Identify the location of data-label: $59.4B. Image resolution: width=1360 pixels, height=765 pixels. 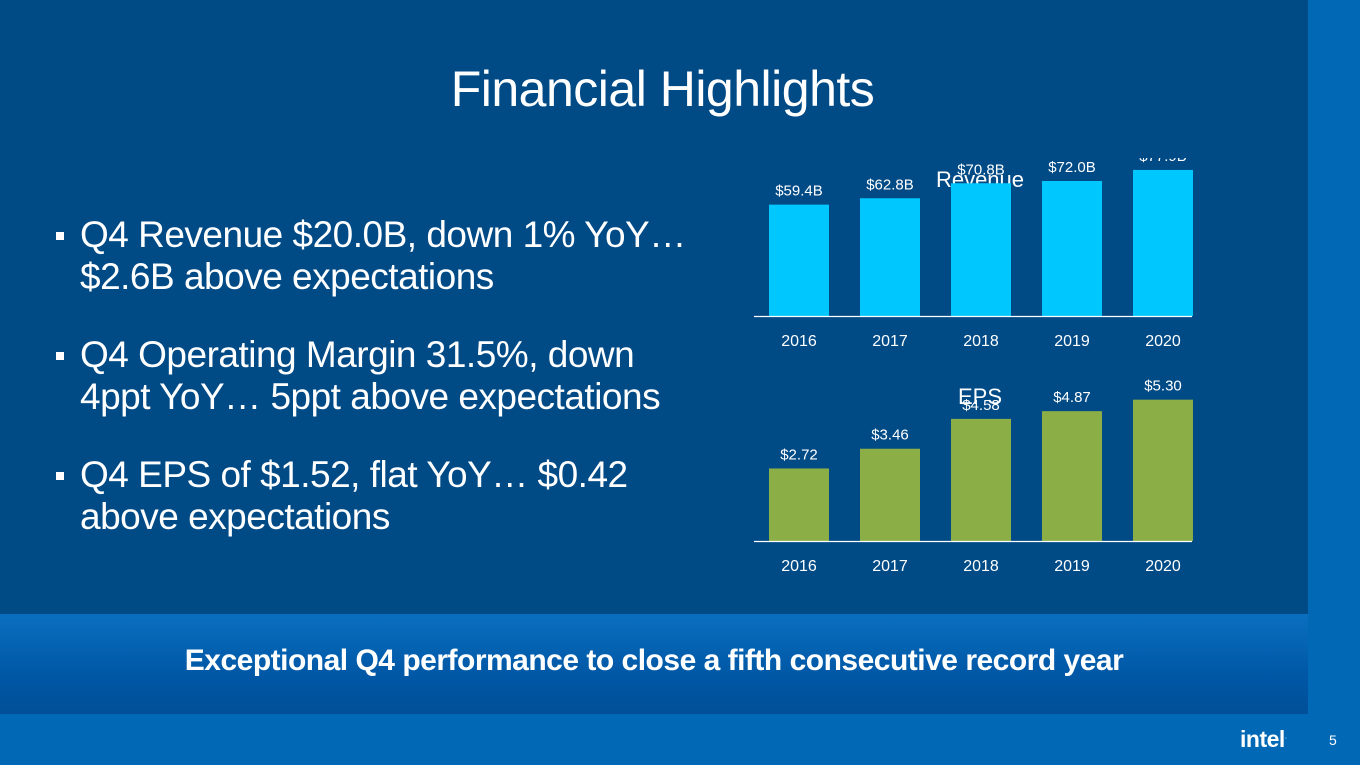
(799, 191).